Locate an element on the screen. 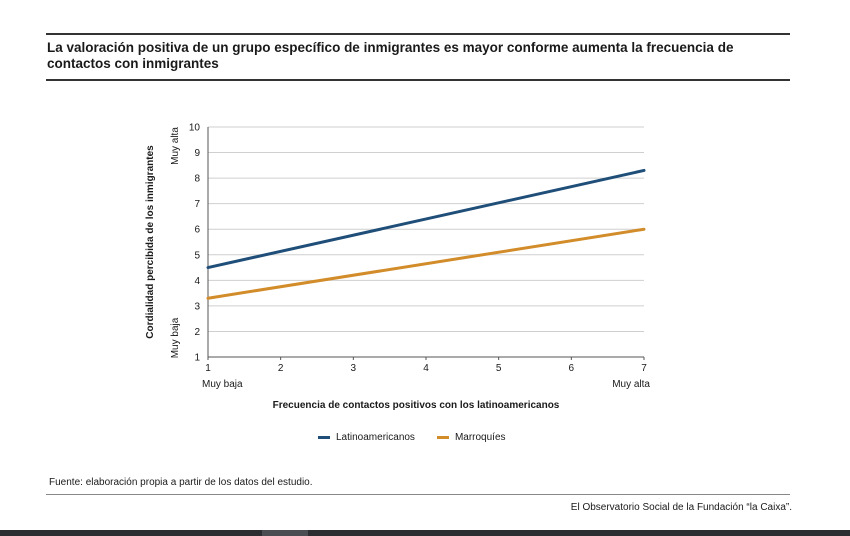  legend-label-marroquies: Marroquíes is located at coordinates (480, 437).